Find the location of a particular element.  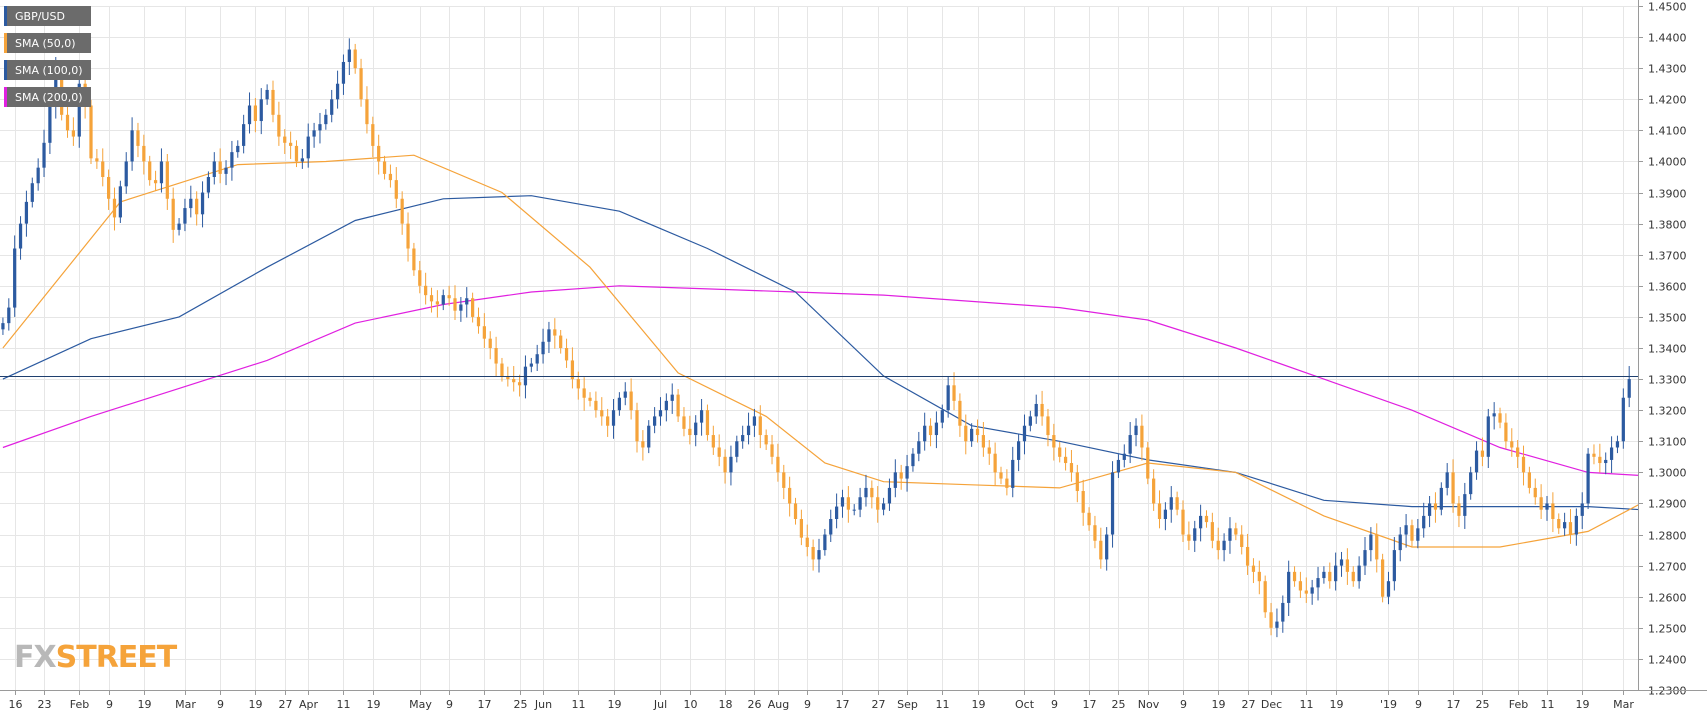

x-tick-label: 17 is located at coordinates (485, 704).